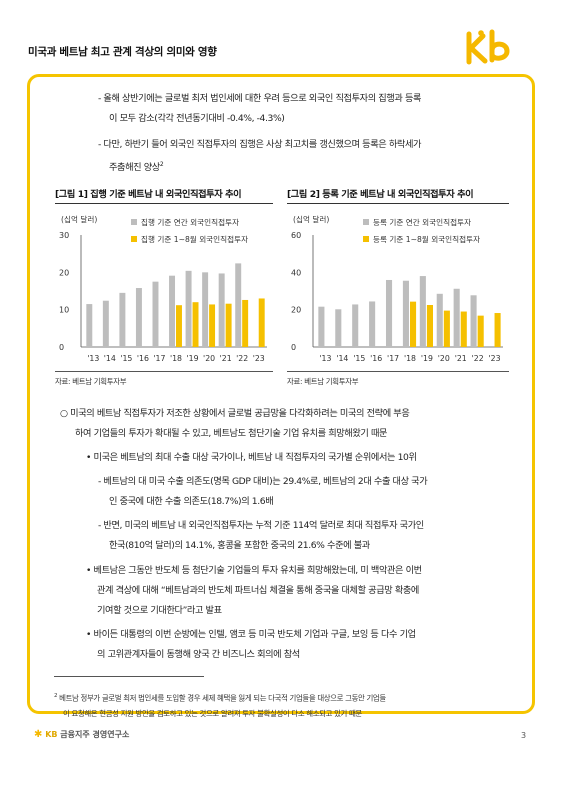  Describe the element at coordinates (422, 222) in the screenshot. I see `legend-entry: 등록 기준 연간 외국인직접투자` at that location.